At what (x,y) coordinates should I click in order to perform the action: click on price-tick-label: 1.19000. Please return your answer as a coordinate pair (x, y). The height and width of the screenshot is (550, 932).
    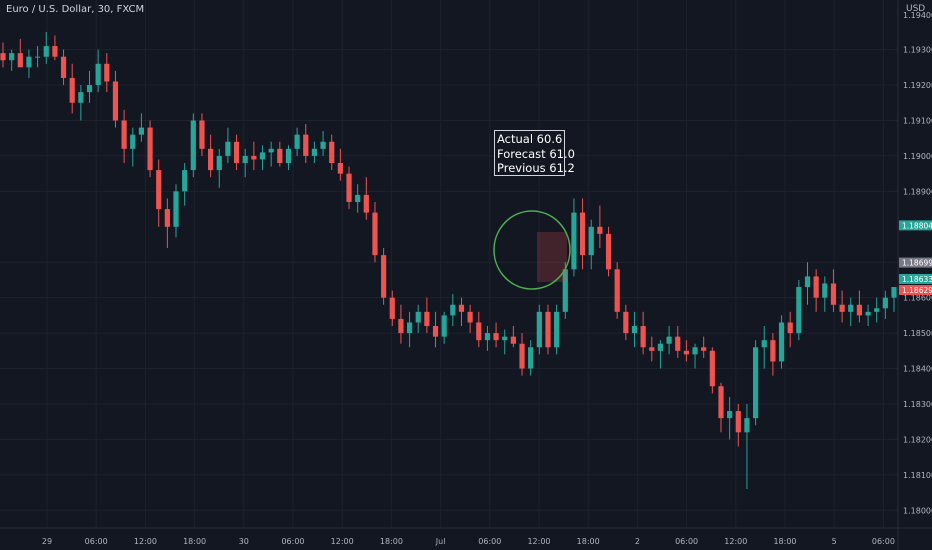
    Looking at the image, I should click on (917, 156).